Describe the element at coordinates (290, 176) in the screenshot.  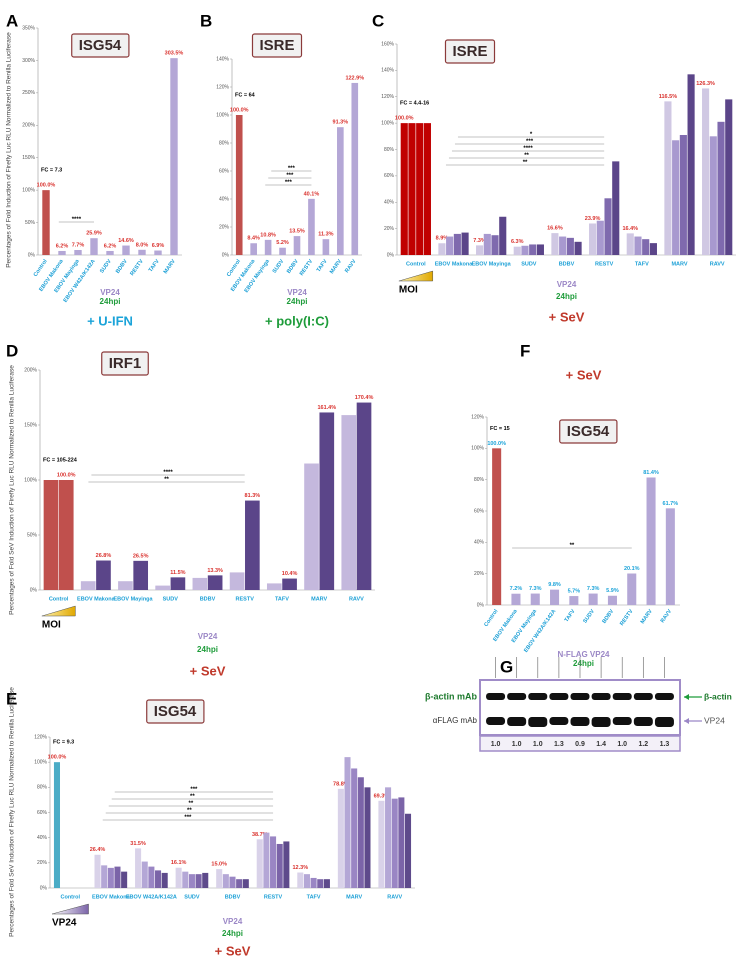
I see `significance-label: ***` at that location.